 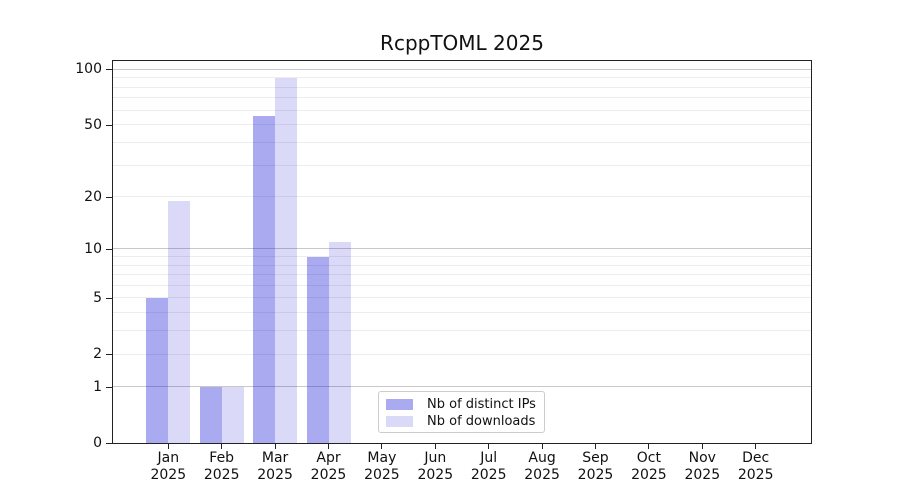 I want to click on x-tick-label-dec: Dec 2025, so click(x=756, y=467).